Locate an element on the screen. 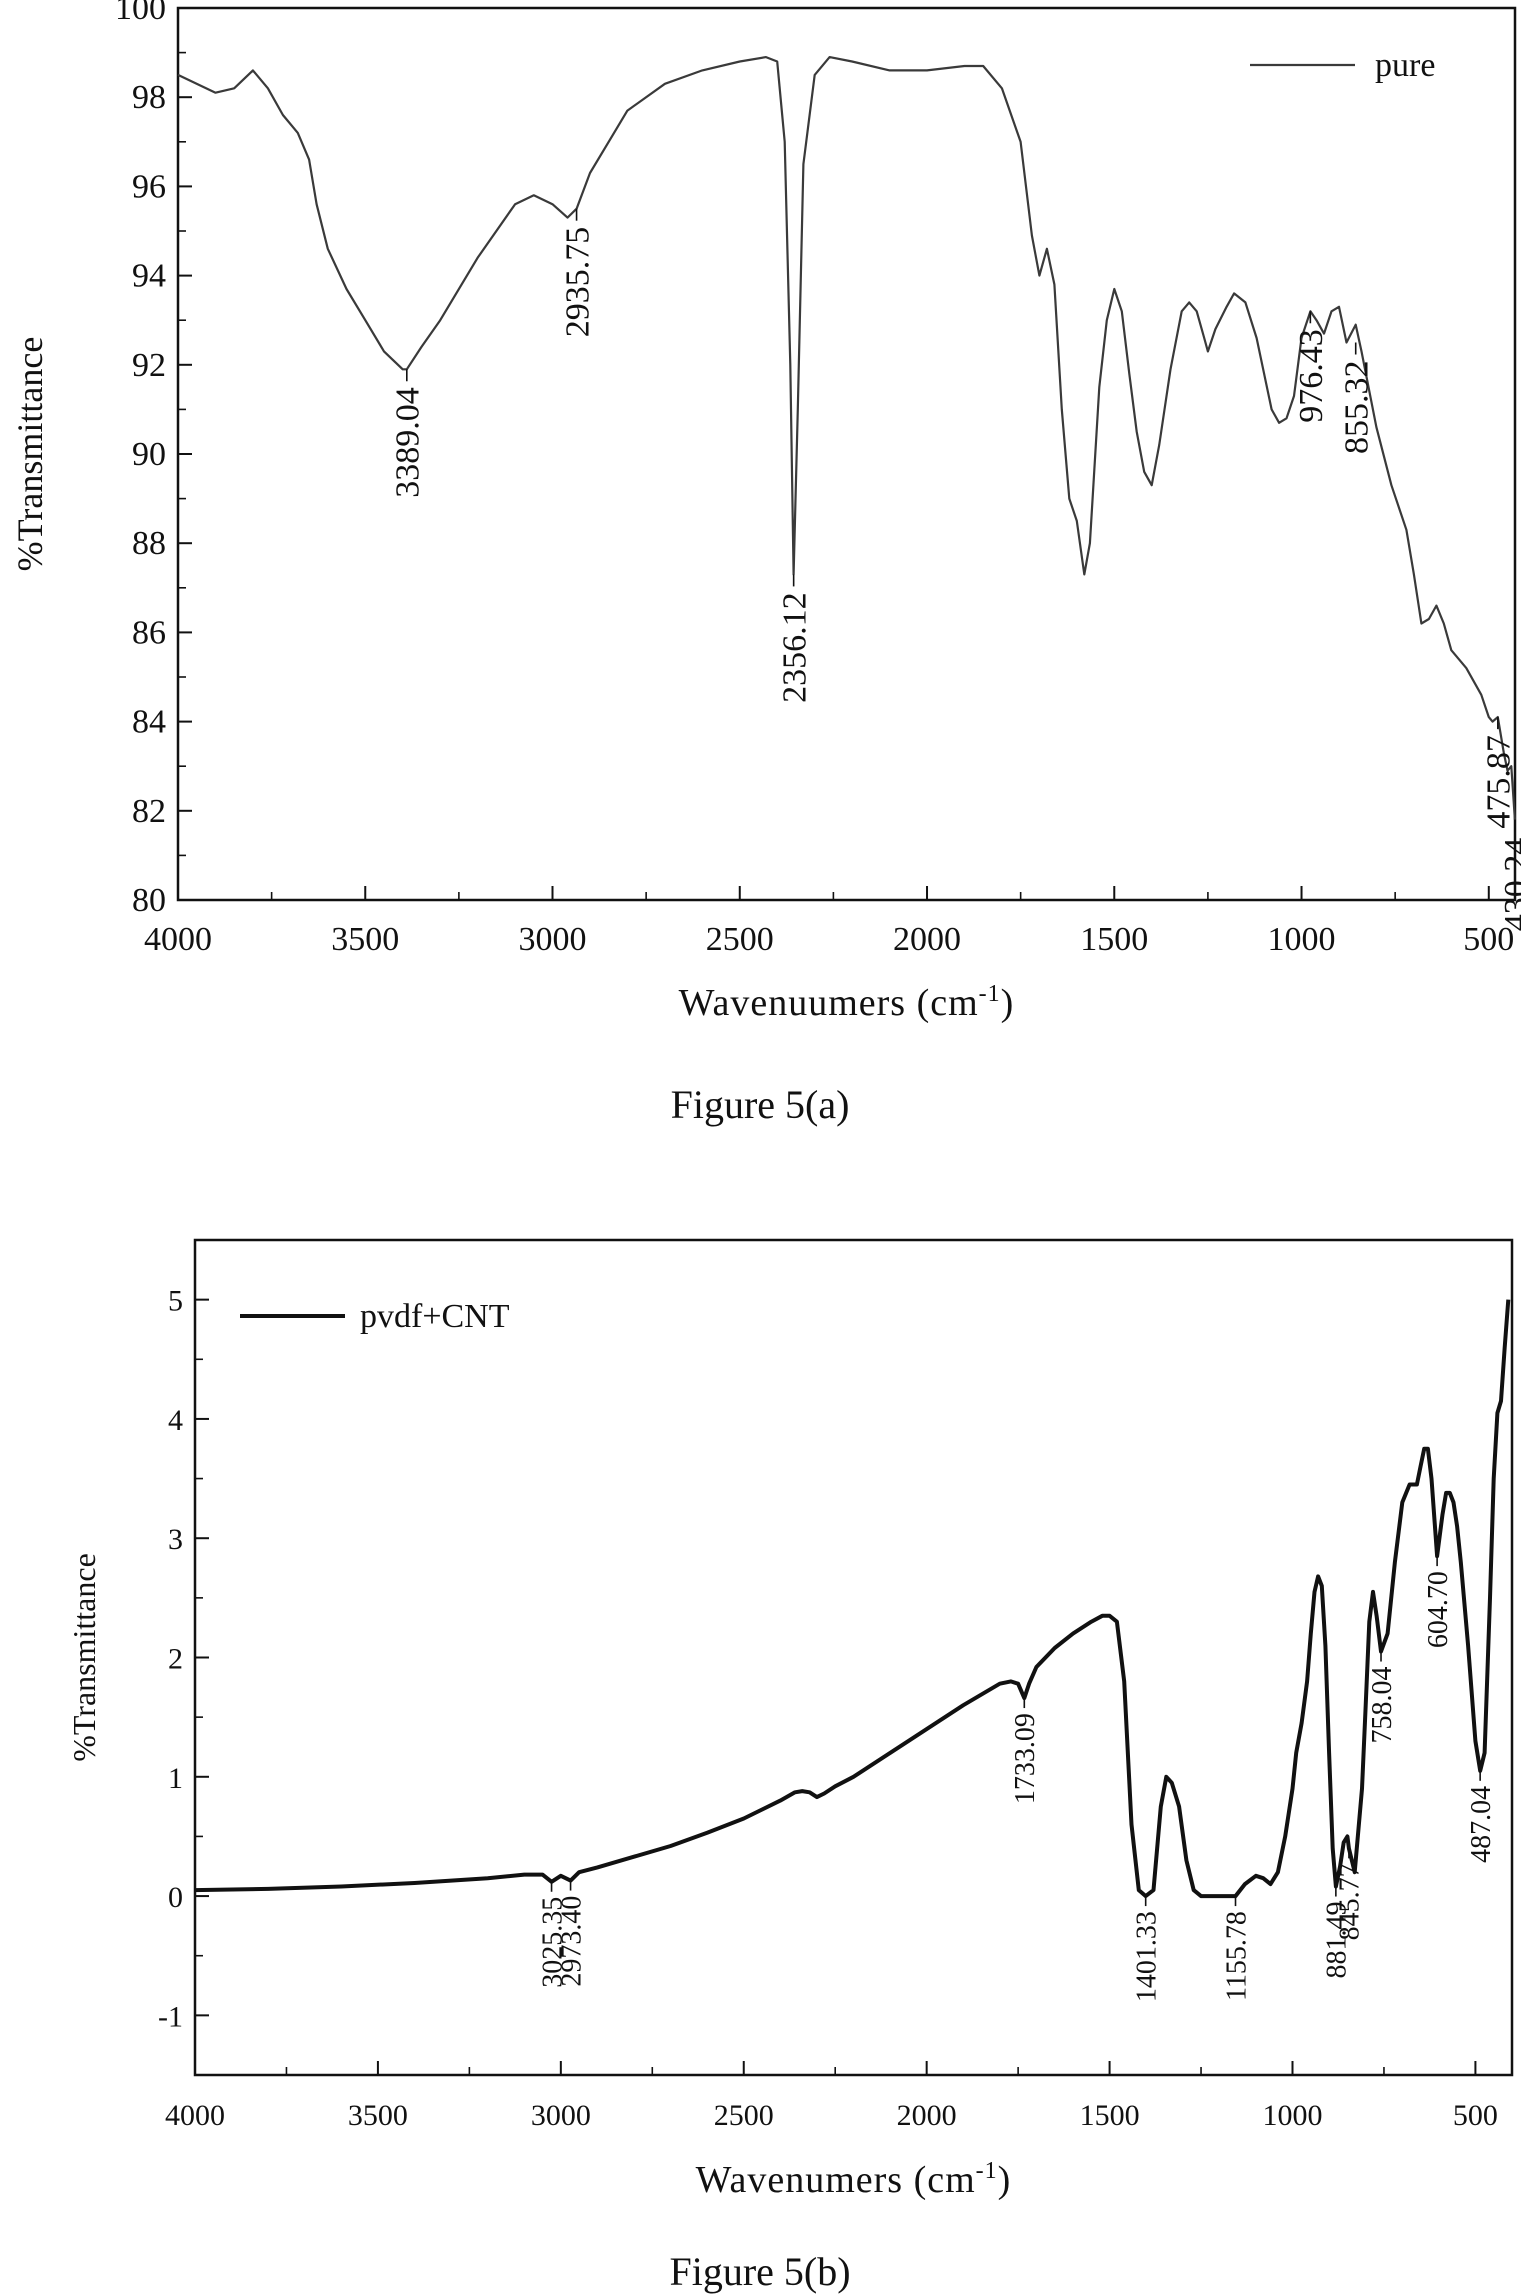 Image resolution: width=1521 pixels, height=2296 pixels. figure-caption: Figure 5(b) is located at coordinates (759, 2271).